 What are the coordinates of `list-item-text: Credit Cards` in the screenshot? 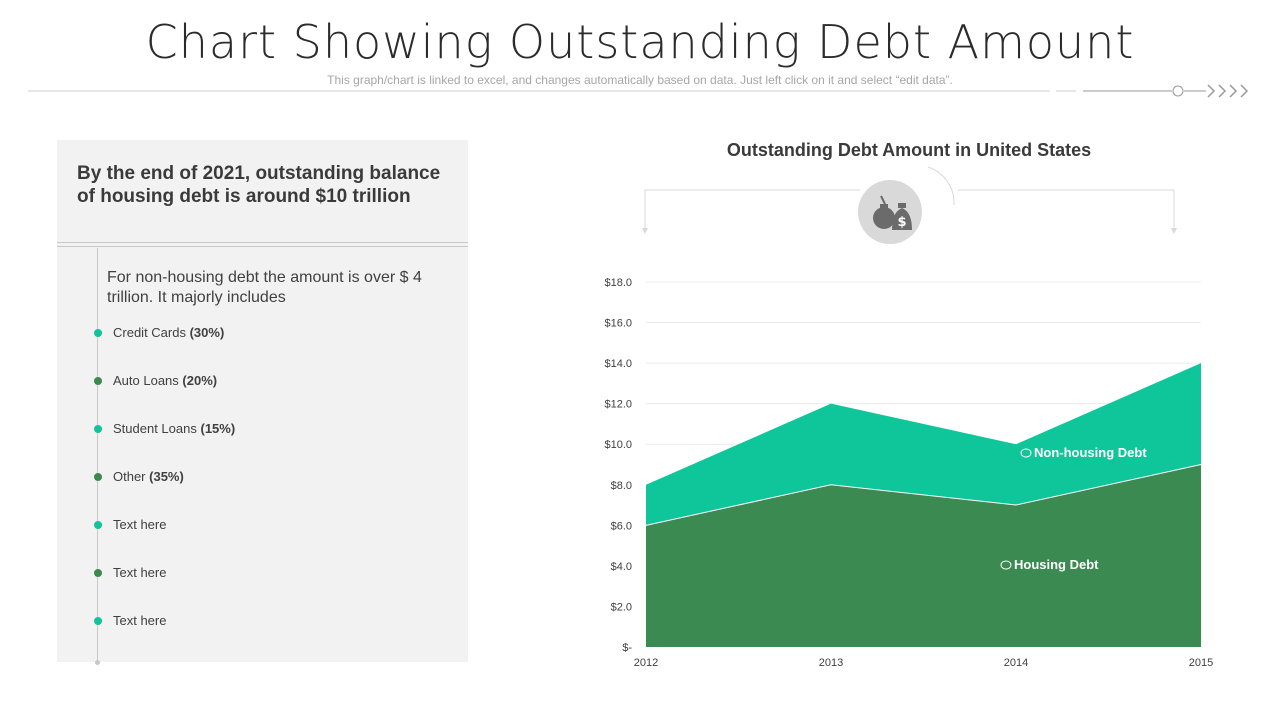 It's located at (149, 332).